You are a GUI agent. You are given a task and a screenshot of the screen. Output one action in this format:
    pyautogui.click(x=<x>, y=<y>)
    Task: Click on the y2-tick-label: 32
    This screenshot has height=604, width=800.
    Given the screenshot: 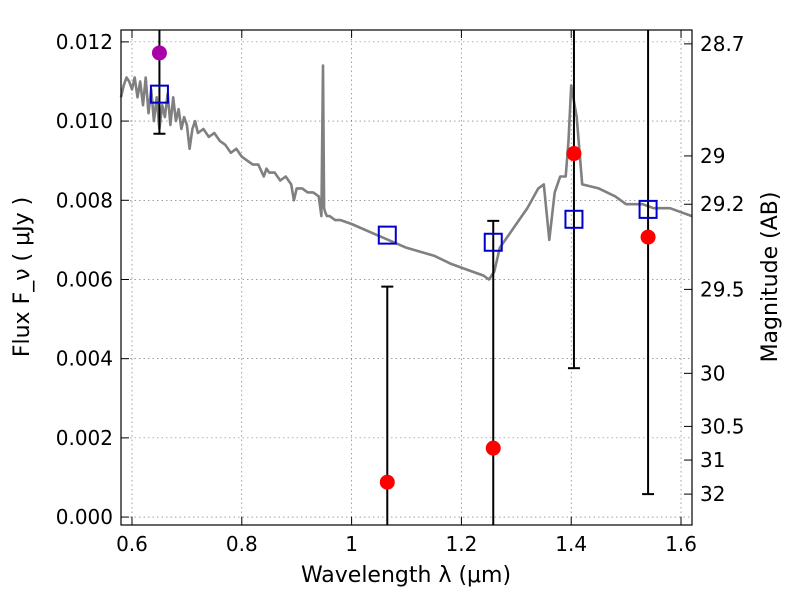 What is the action you would take?
    pyautogui.click(x=712, y=494)
    